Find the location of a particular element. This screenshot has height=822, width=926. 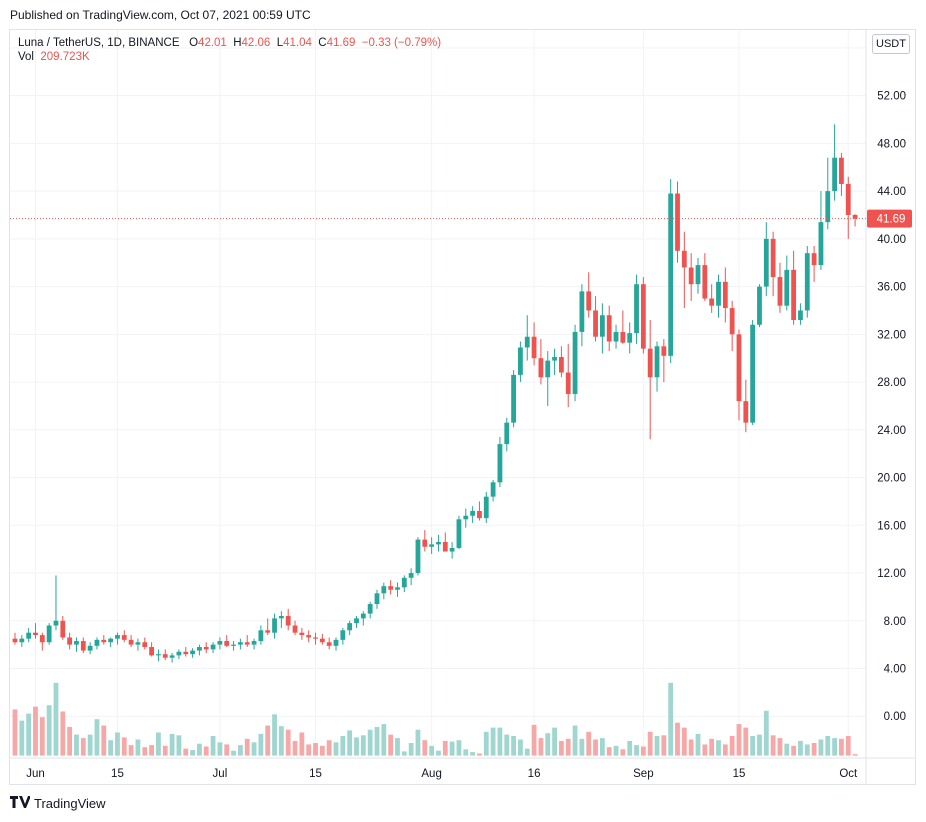

high-value: 42.06 is located at coordinates (256, 43).